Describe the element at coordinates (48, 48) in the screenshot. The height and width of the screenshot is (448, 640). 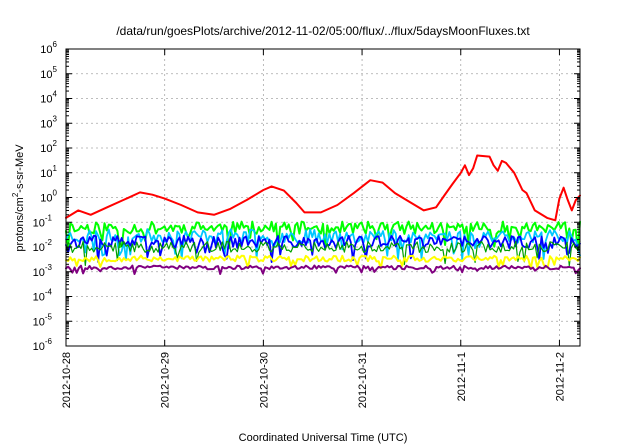
I see `y-tick-label: 10⁶` at that location.